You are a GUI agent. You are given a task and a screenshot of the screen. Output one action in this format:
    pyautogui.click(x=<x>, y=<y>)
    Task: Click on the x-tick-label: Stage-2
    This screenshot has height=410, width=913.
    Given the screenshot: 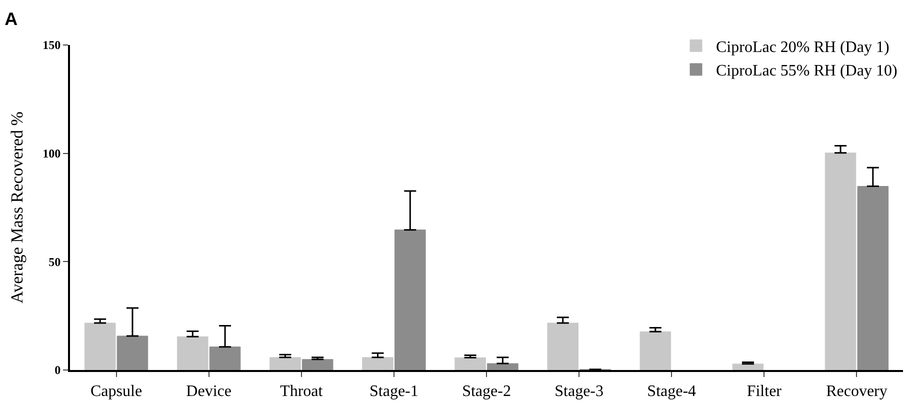 What is the action you would take?
    pyautogui.click(x=486, y=391)
    